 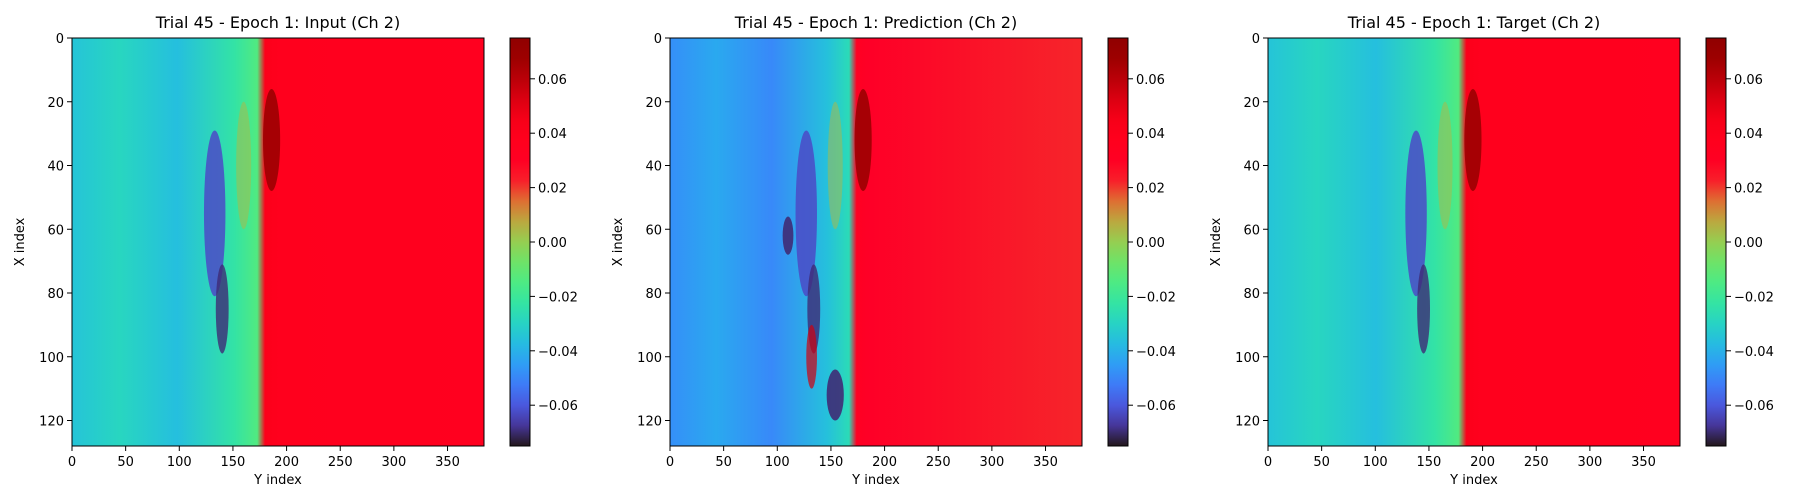 I want to click on chart-title: Trial 45 - Epoch 1: Prediction (Ch 2), so click(x=875, y=22).